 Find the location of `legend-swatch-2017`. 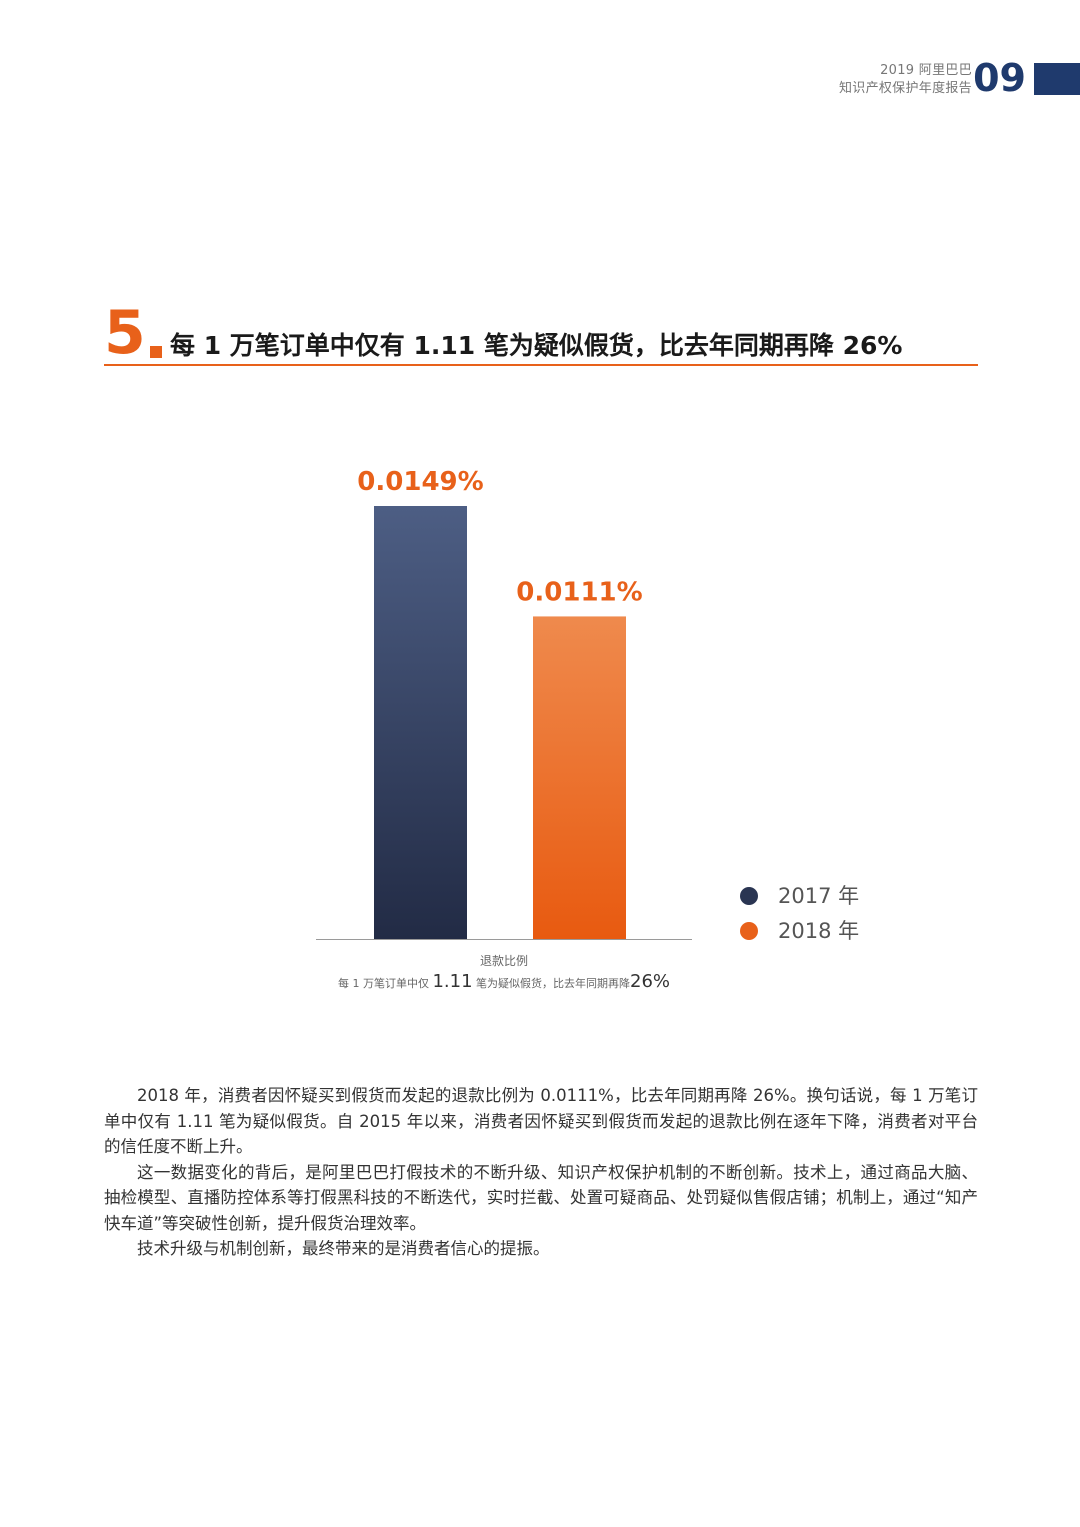

legend-swatch-2017 is located at coordinates (749, 896).